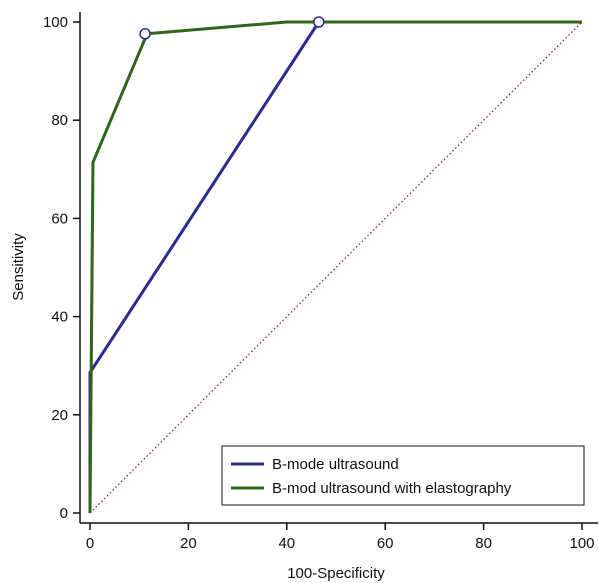  Describe the element at coordinates (55, 22) in the screenshot. I see `y-tick-label: 100` at that location.